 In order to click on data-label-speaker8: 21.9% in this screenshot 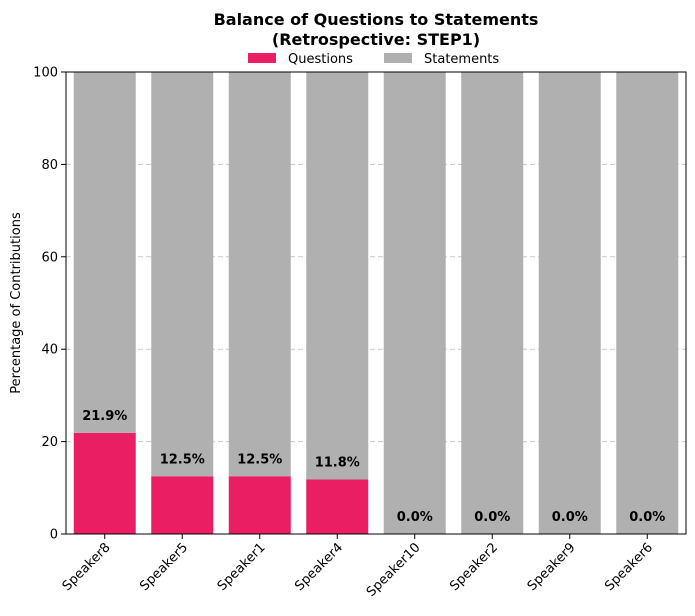, I will do `click(104, 416)`.